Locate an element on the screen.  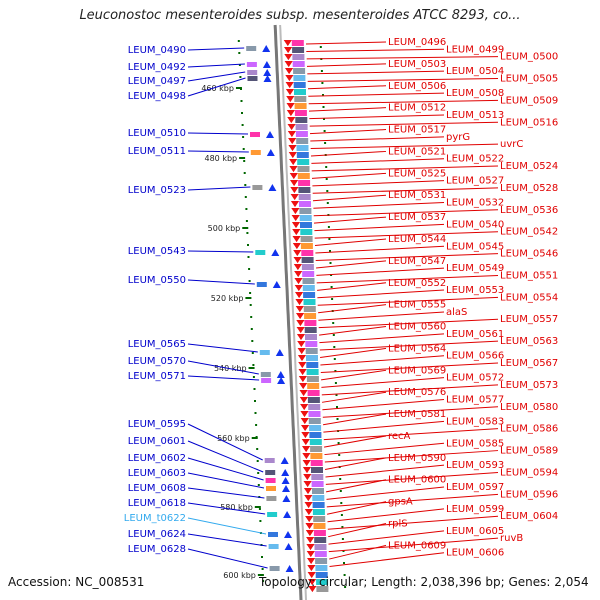
right-gene-label: LEUM_0522 is located at coordinates (475, 159).